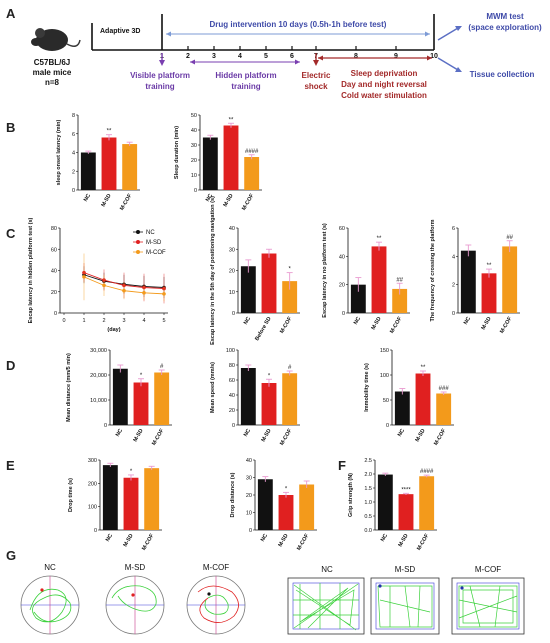 The width and height of the screenshot is (550, 643). I want to click on x-axis-label: (day), so click(113, 330).